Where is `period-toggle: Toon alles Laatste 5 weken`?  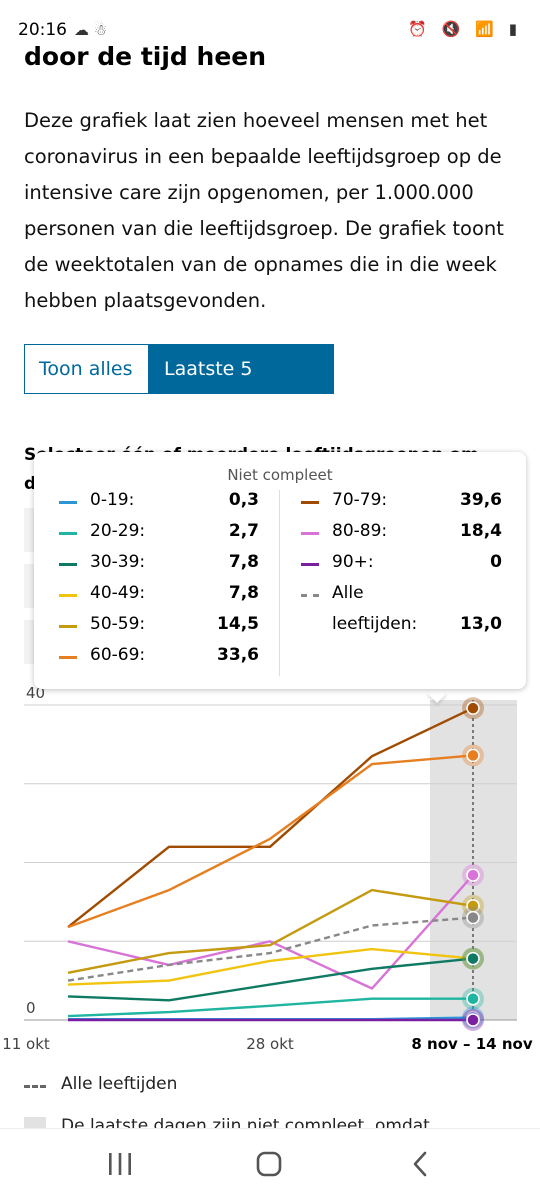
period-toggle: Toon alles Laatste 5 weken is located at coordinates (179, 386).